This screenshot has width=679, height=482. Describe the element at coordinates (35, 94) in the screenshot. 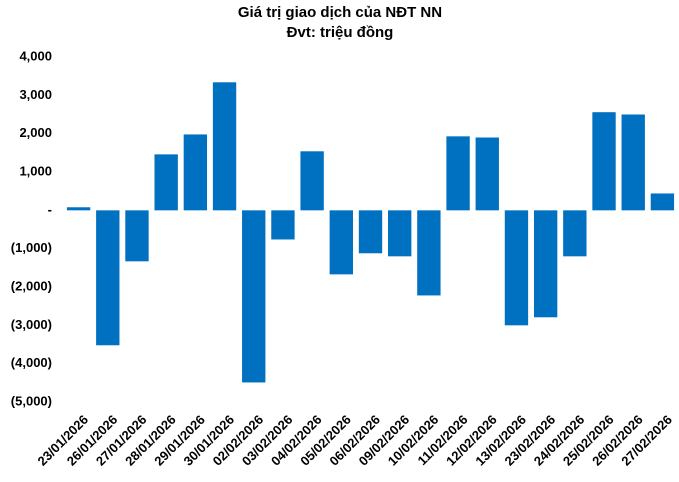

I see `y-tick-label: 3,000` at that location.